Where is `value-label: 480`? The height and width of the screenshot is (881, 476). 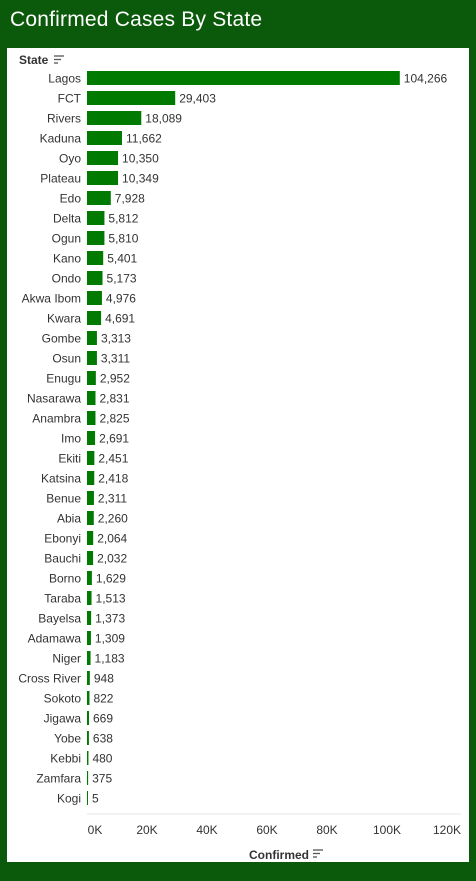 value-label: 480 is located at coordinates (102, 759).